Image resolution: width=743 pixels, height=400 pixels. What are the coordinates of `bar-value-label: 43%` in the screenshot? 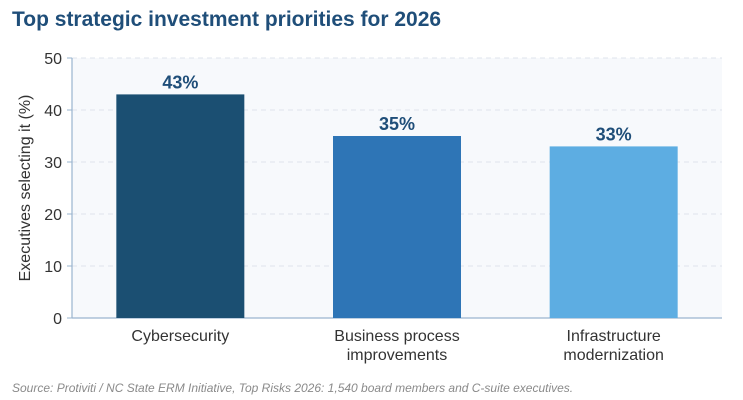 It's located at (180, 82).